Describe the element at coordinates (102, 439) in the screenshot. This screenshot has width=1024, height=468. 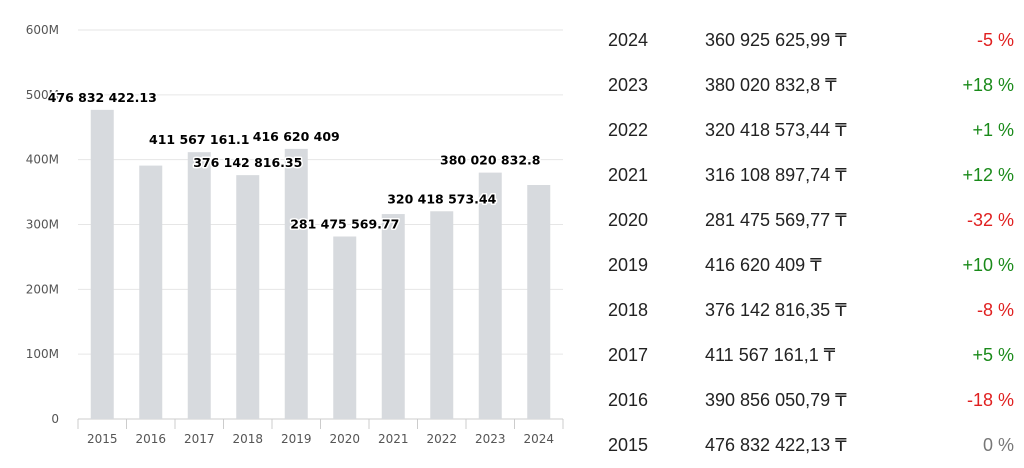
I see `x-tick-label: 2015` at that location.